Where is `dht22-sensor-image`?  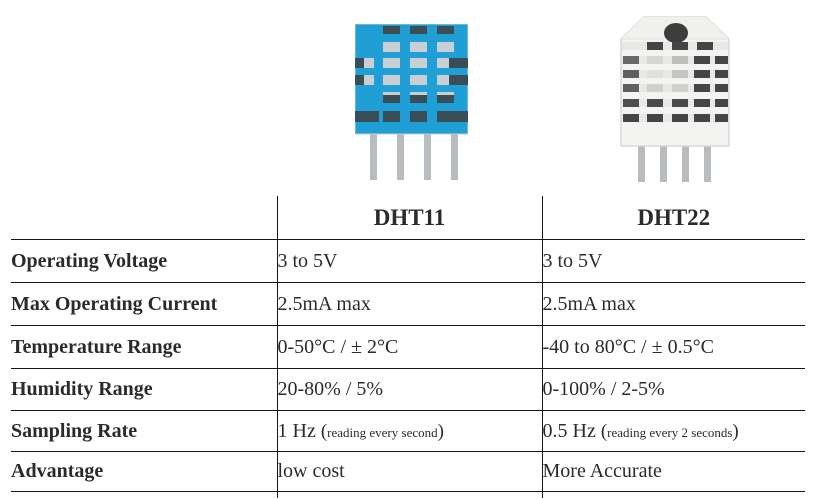 dht22-sensor-image is located at coordinates (675, 99).